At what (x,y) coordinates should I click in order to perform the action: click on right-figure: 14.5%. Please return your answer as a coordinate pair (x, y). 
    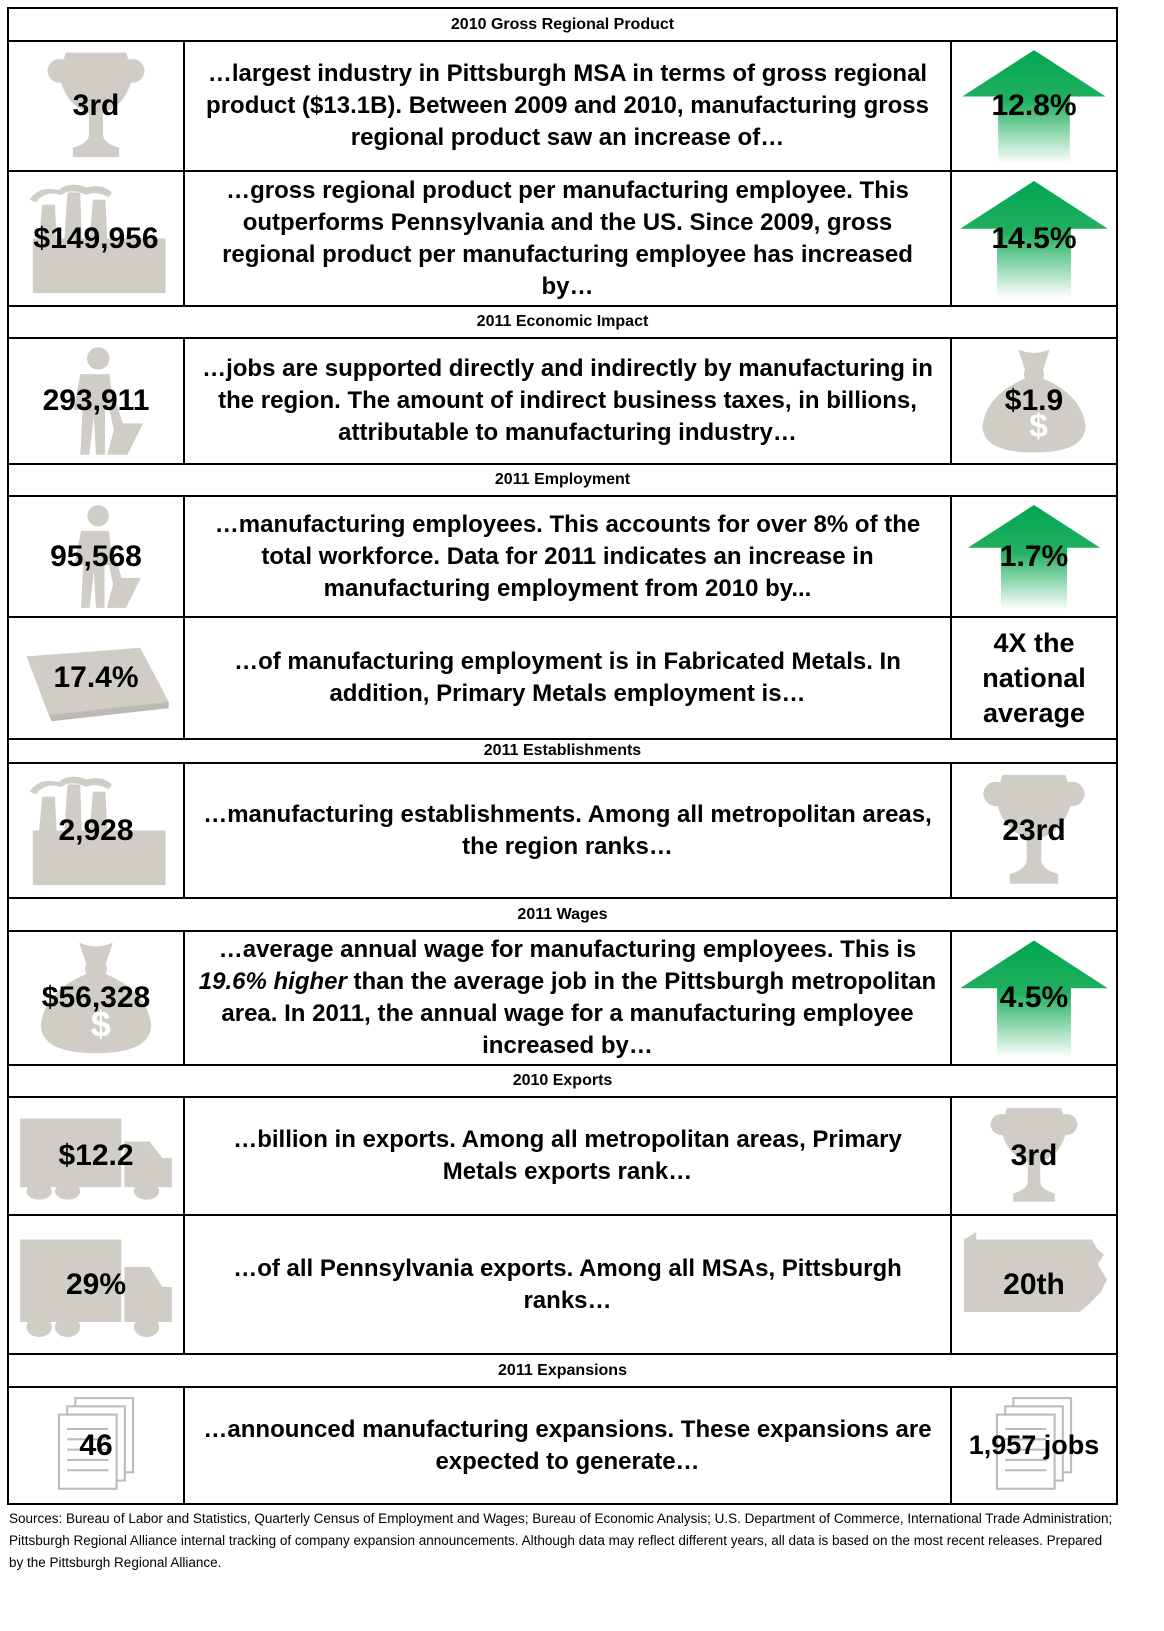
    Looking at the image, I should click on (1034, 238).